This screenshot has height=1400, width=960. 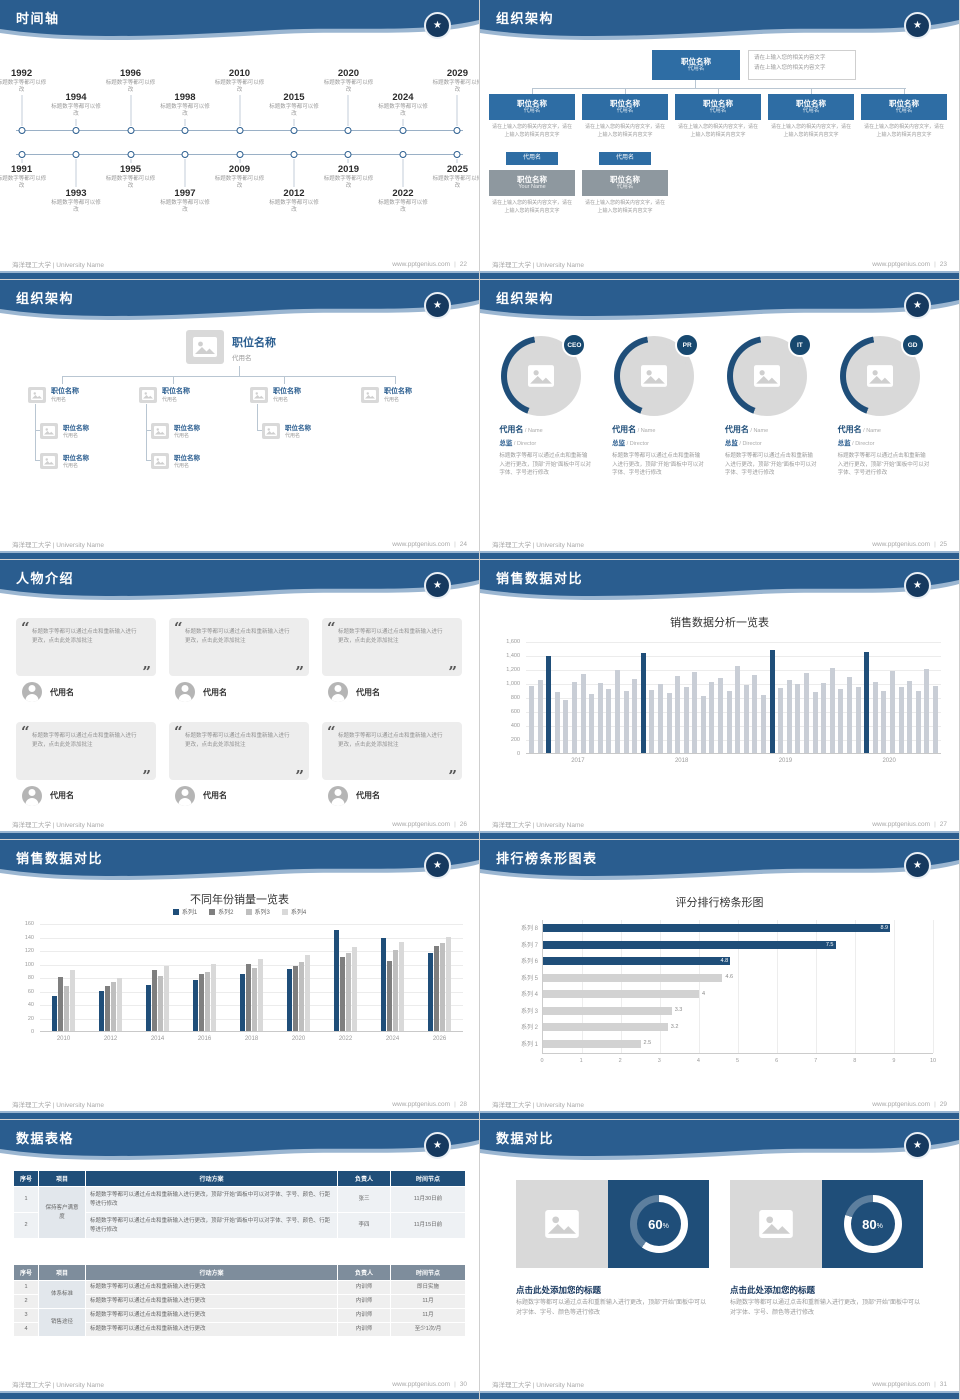 I want to click on table-row: 1 体系标准 标题数字等都可以通过点击和重新输入进行更改 内训师 即日实施, so click(x=239, y=1294).